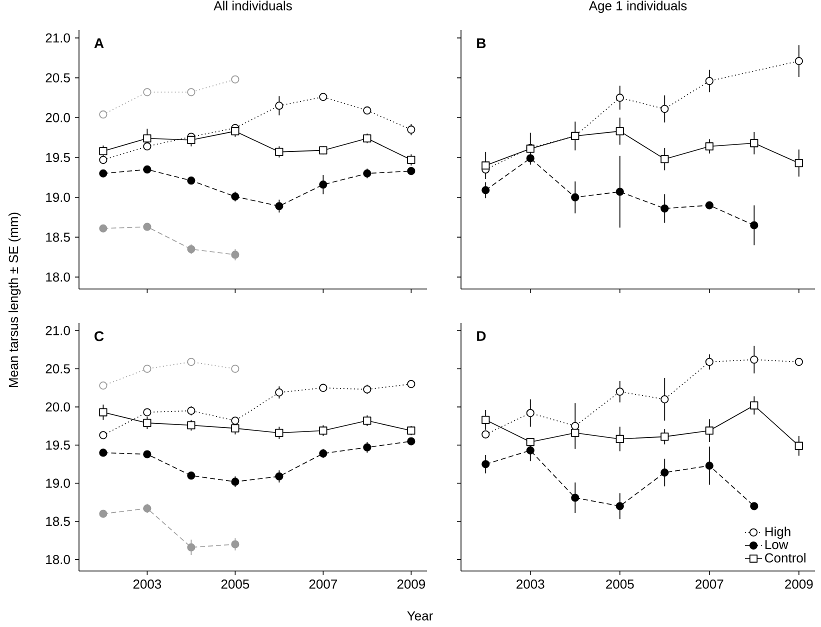  What do you see at coordinates (776, 545) in the screenshot?
I see `legend-label: Low` at bounding box center [776, 545].